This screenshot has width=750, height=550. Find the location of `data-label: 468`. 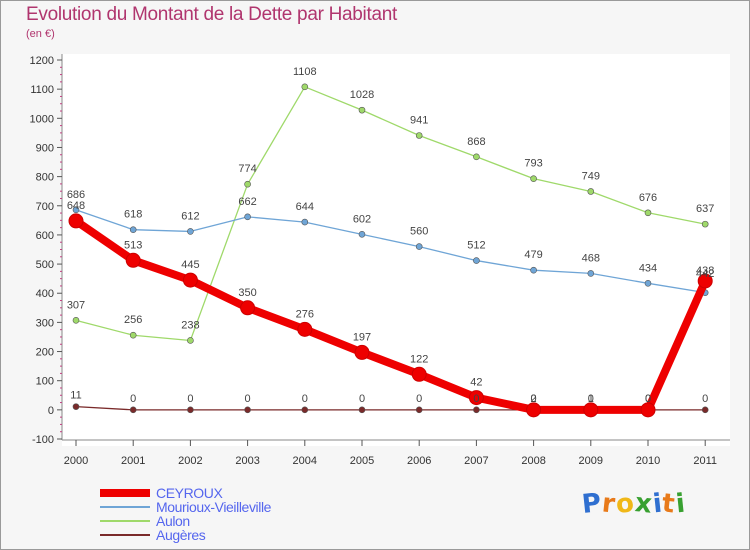

data-label: 468 is located at coordinates (591, 258).